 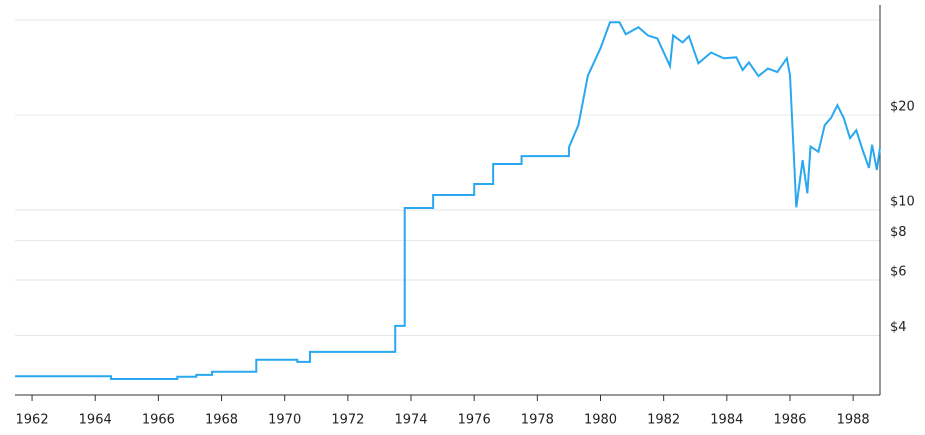 I want to click on x-tick-label: 1988, so click(x=853, y=420).